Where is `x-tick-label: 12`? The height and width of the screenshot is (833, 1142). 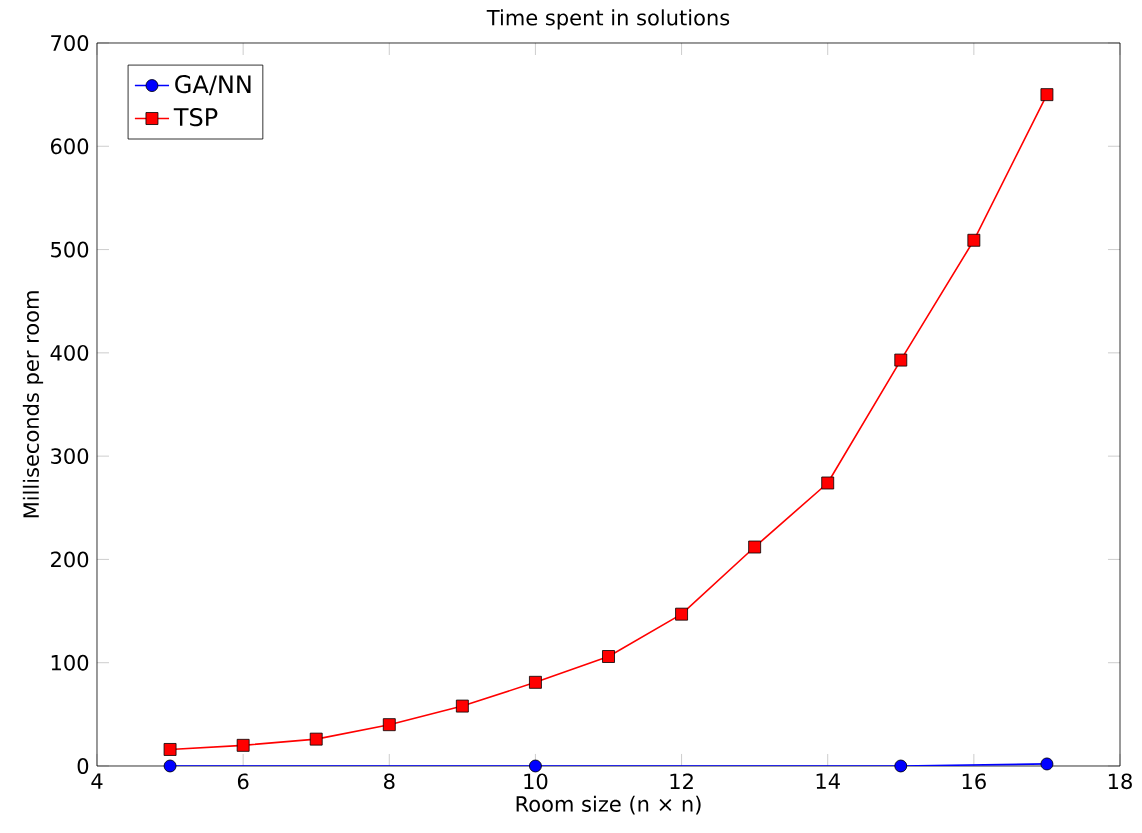
x-tick-label: 12 is located at coordinates (681, 781).